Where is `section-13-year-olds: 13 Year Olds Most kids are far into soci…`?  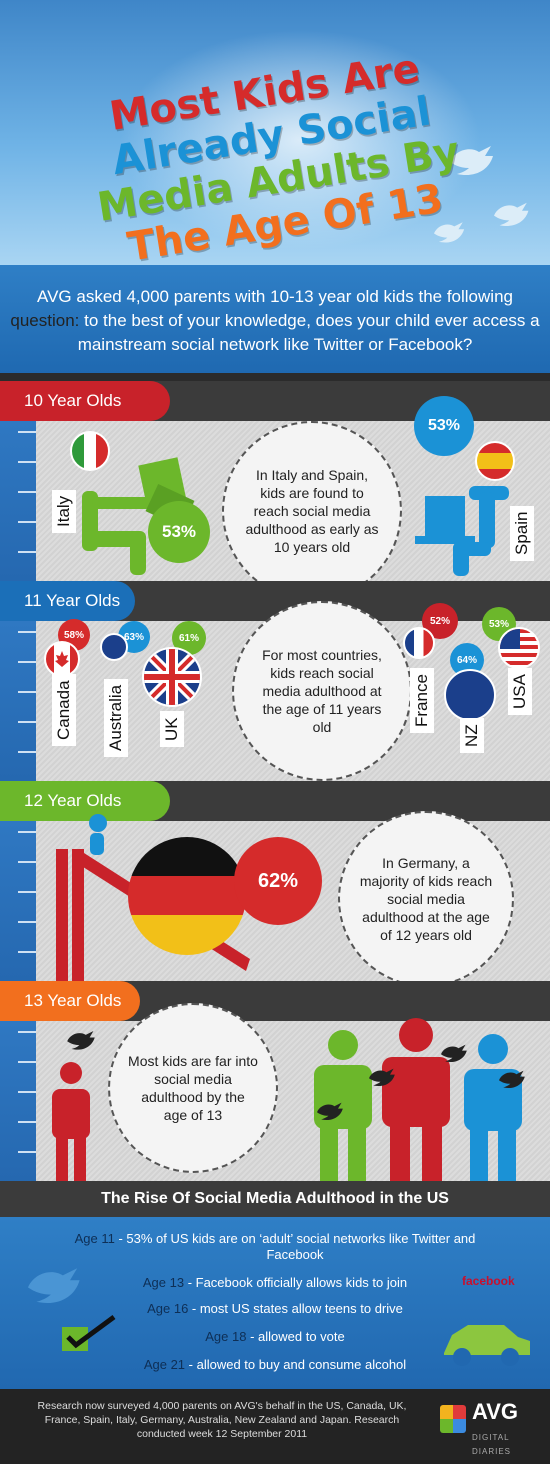
section-13-year-olds: 13 Year Olds Most kids are far into soci… is located at coordinates (275, 1081).